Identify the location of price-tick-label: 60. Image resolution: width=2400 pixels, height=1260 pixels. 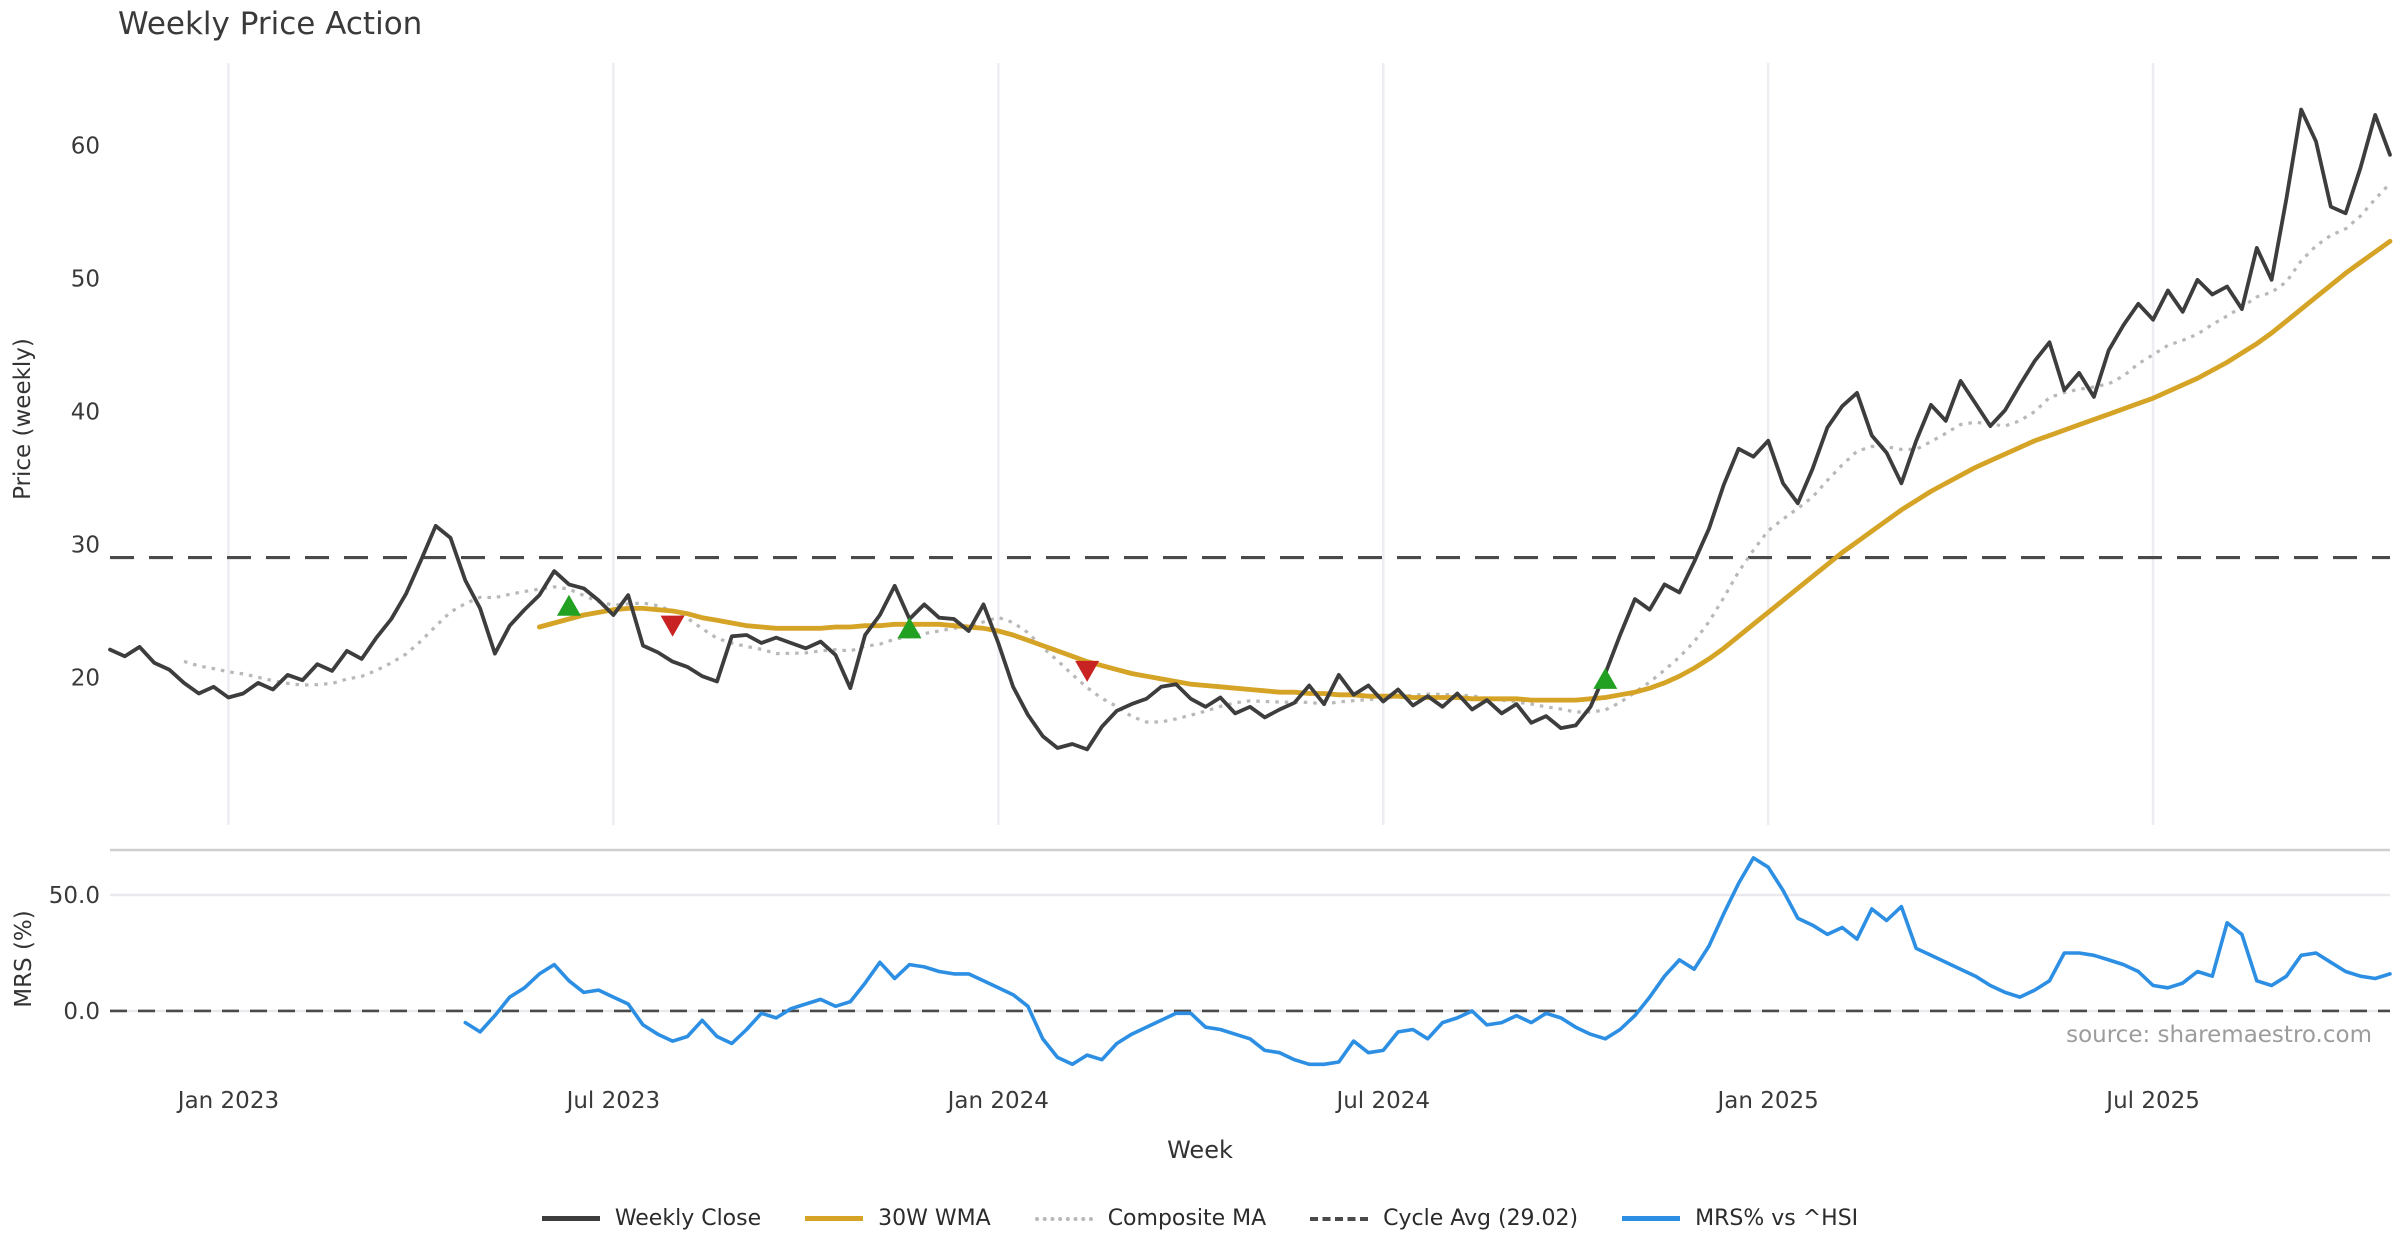
(85, 146).